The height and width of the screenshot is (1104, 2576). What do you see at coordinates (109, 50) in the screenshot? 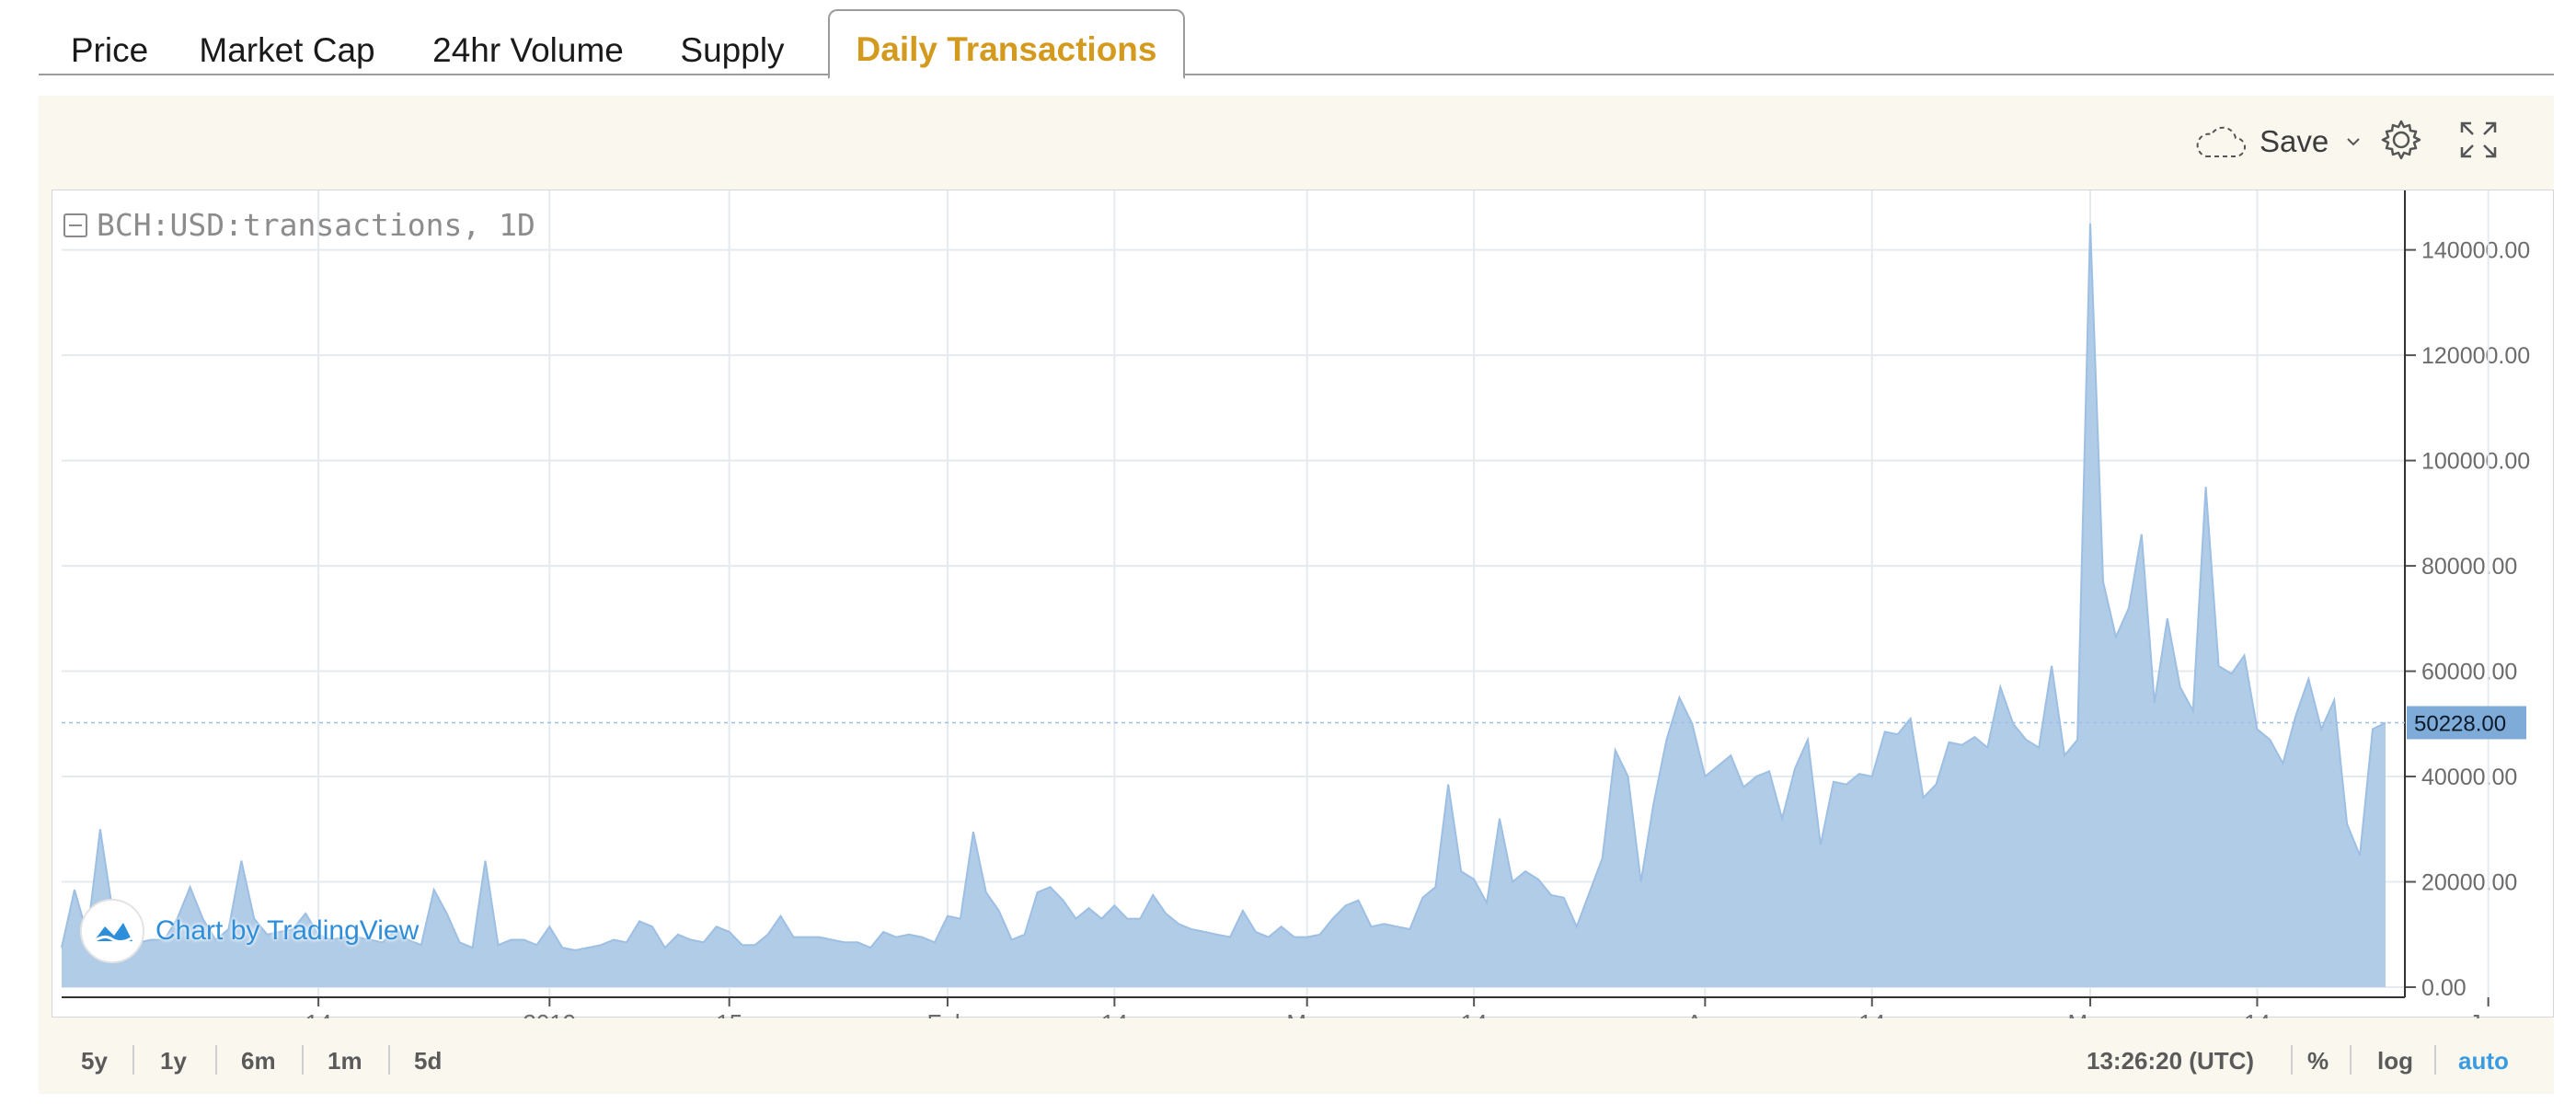
I see `tab-price: Price` at bounding box center [109, 50].